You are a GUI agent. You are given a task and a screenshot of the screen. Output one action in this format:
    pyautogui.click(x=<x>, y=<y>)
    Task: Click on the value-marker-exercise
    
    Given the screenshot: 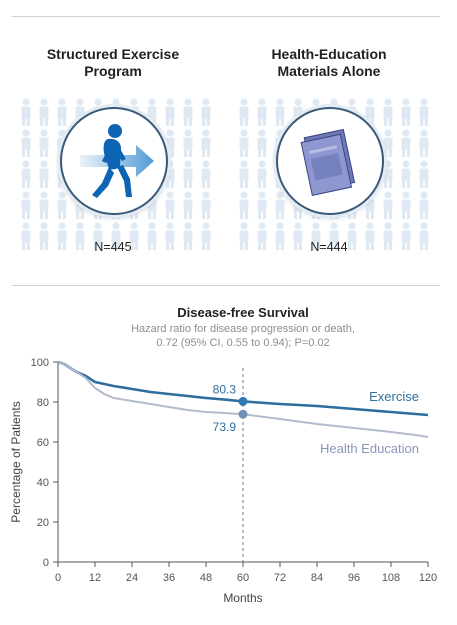 What is the action you would take?
    pyautogui.click(x=243, y=401)
    